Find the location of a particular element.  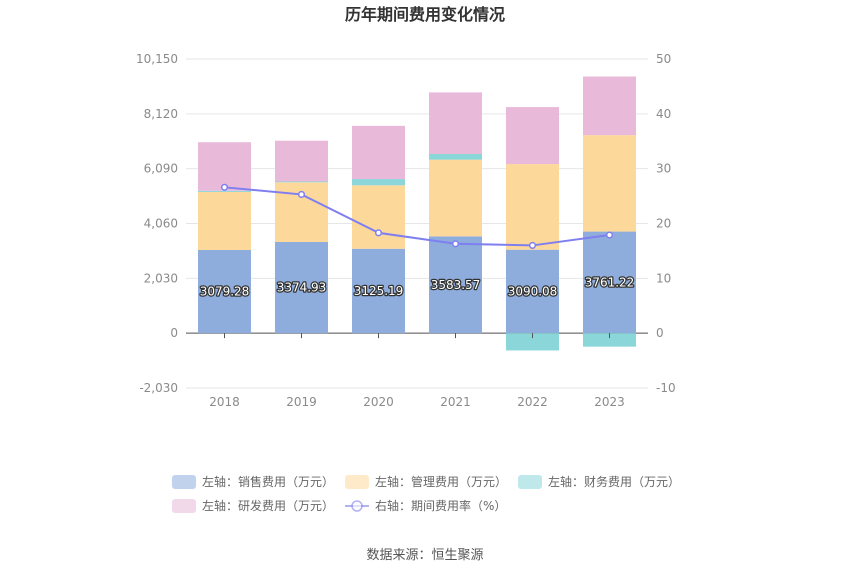

x-axis: 2018 2019 2020 2021 2022 2023 is located at coordinates (417, 371).